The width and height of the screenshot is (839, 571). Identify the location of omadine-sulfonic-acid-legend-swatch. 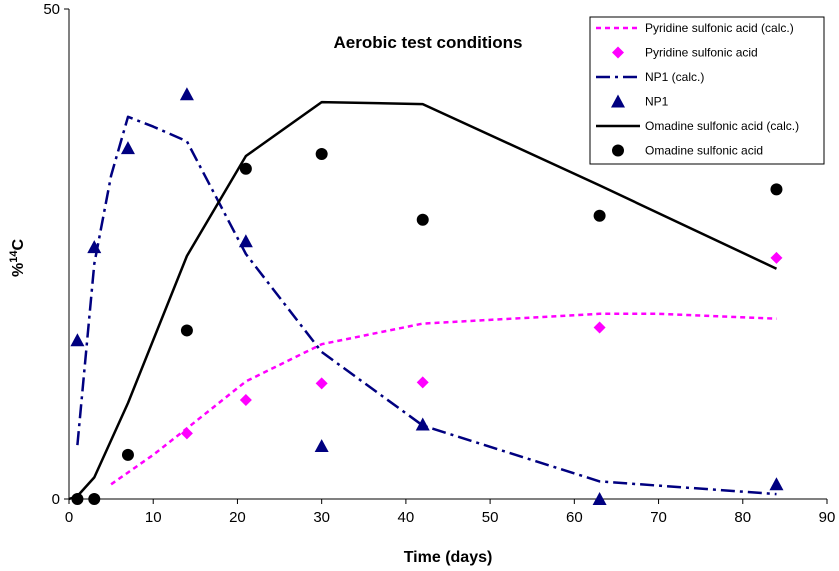
(618, 150).